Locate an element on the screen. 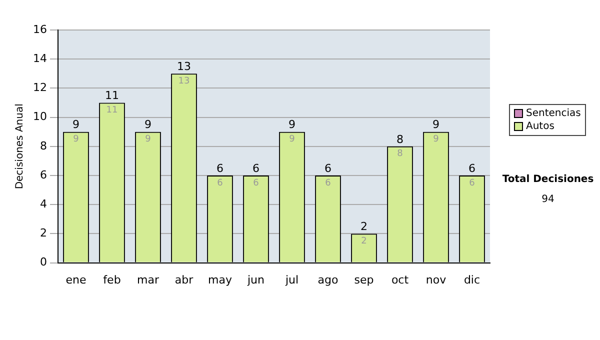  data-label: 8 is located at coordinates (400, 154).